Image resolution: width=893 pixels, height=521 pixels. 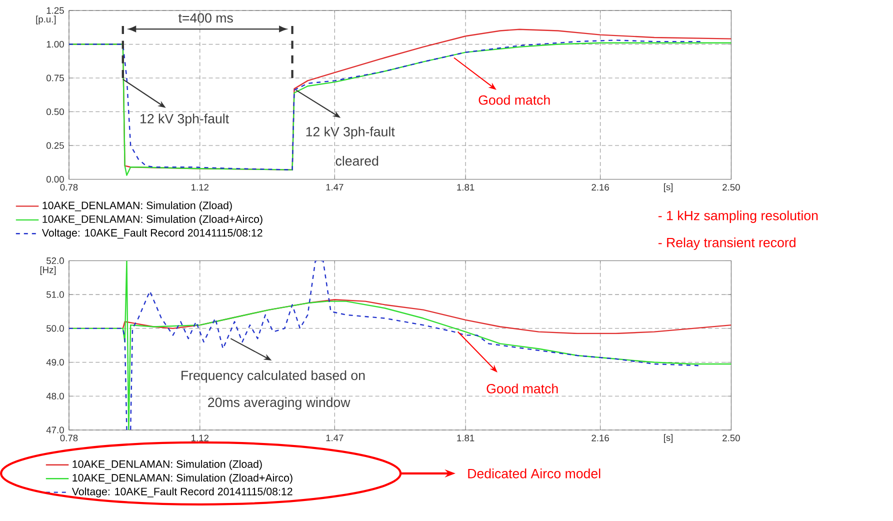 I want to click on y-tick-label: 48.0, so click(x=55, y=396).